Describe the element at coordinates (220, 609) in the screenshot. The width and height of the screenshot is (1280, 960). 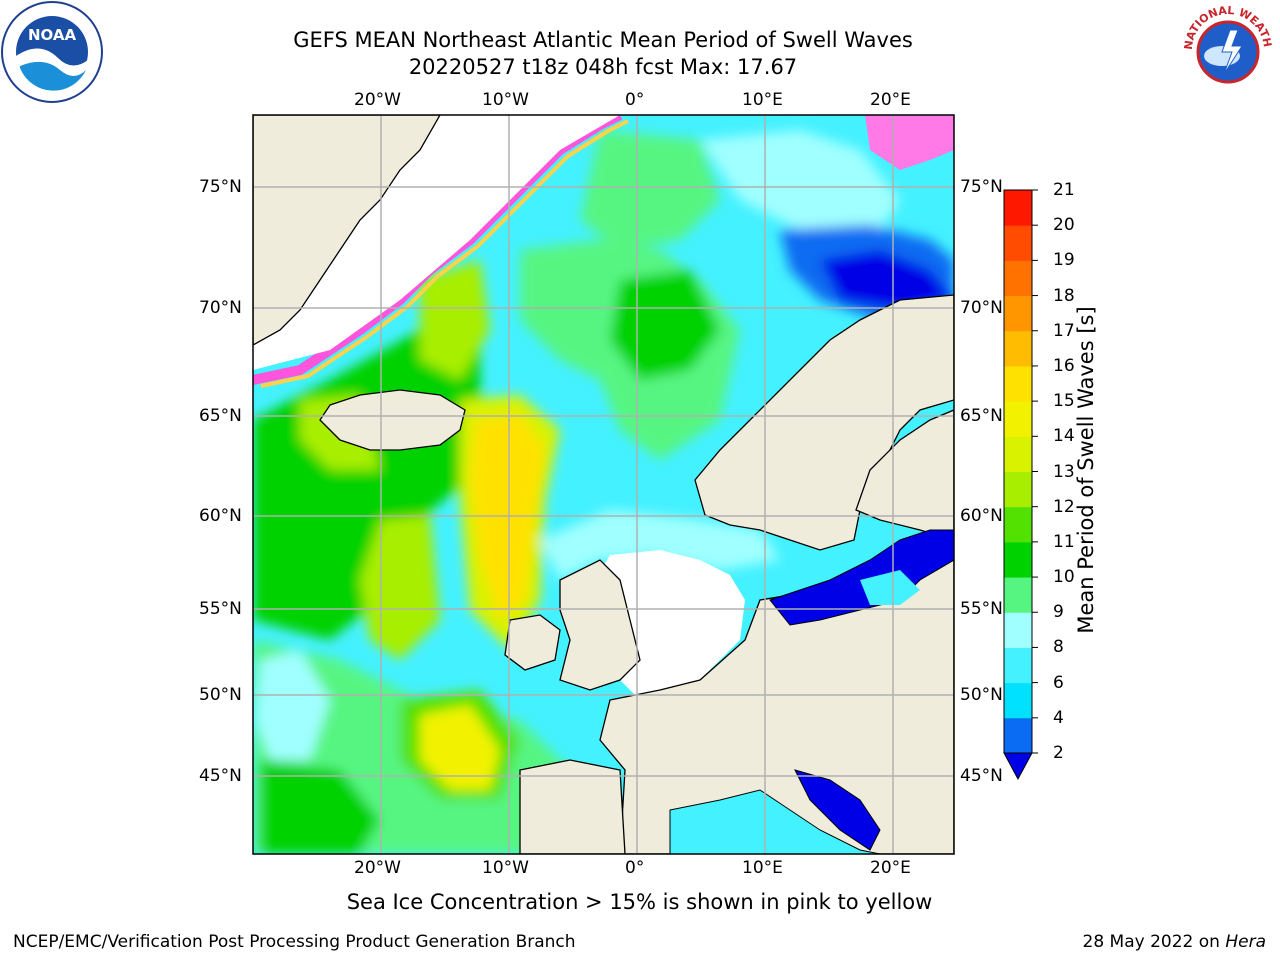
I see `lat-tick-left: 55°N` at that location.